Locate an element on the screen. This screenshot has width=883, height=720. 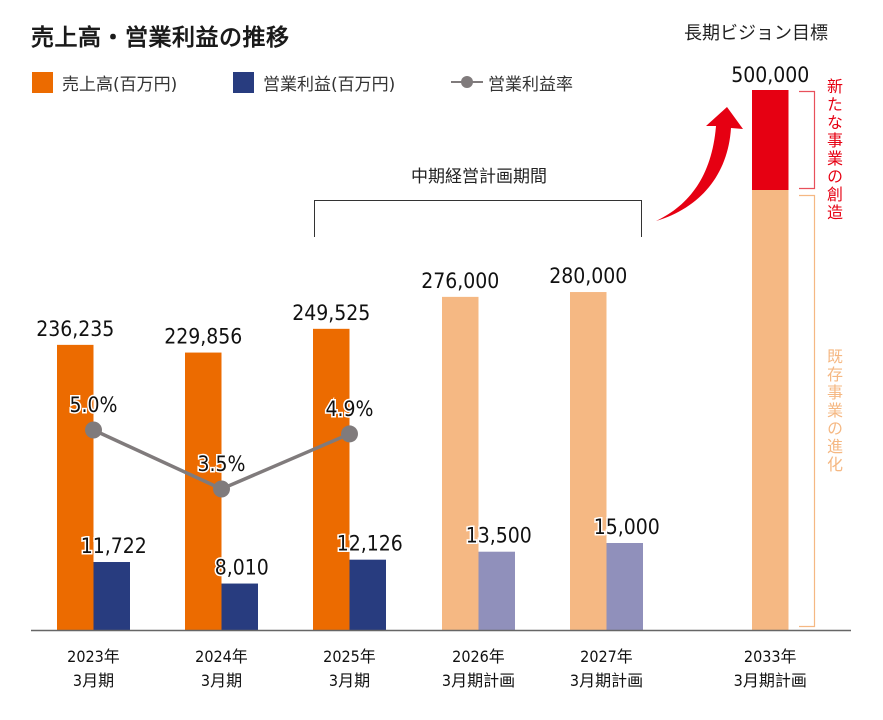
legend-item-sales: 売上高(百万円) is located at coordinates (105, 82).